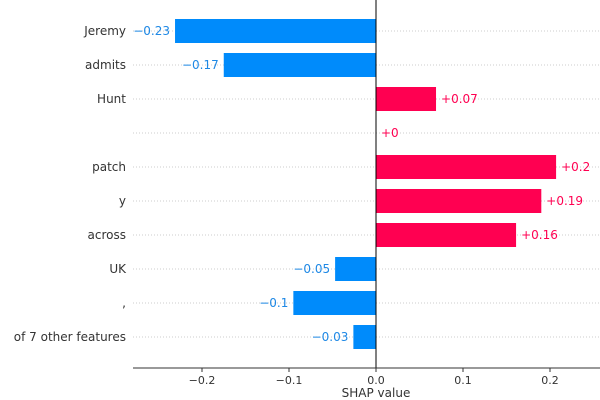 The image size is (600, 400). What do you see at coordinates (289, 380) in the screenshot?
I see `x-tick-label: −0.1` at bounding box center [289, 380].